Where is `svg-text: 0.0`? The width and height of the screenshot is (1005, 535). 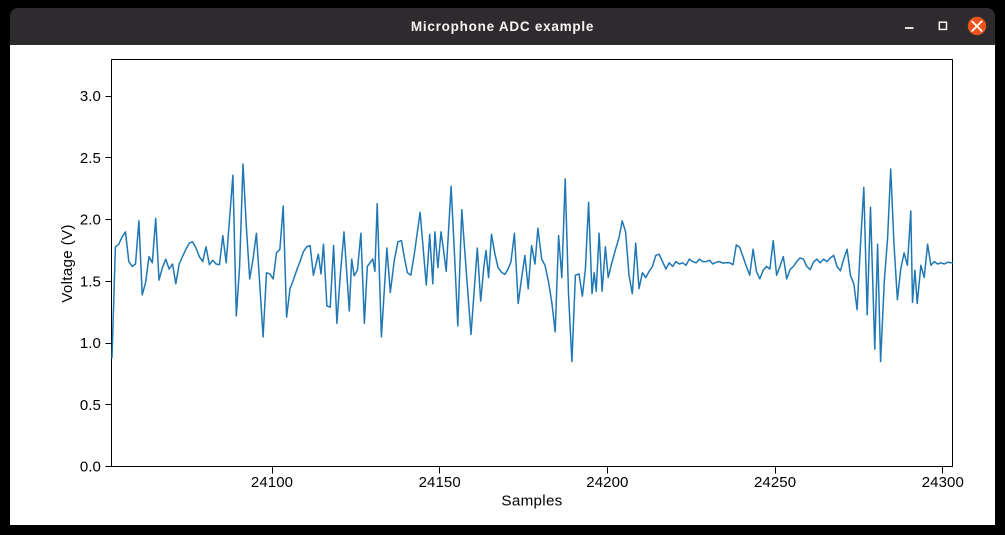 svg-text: 0.0 is located at coordinates (90, 467).